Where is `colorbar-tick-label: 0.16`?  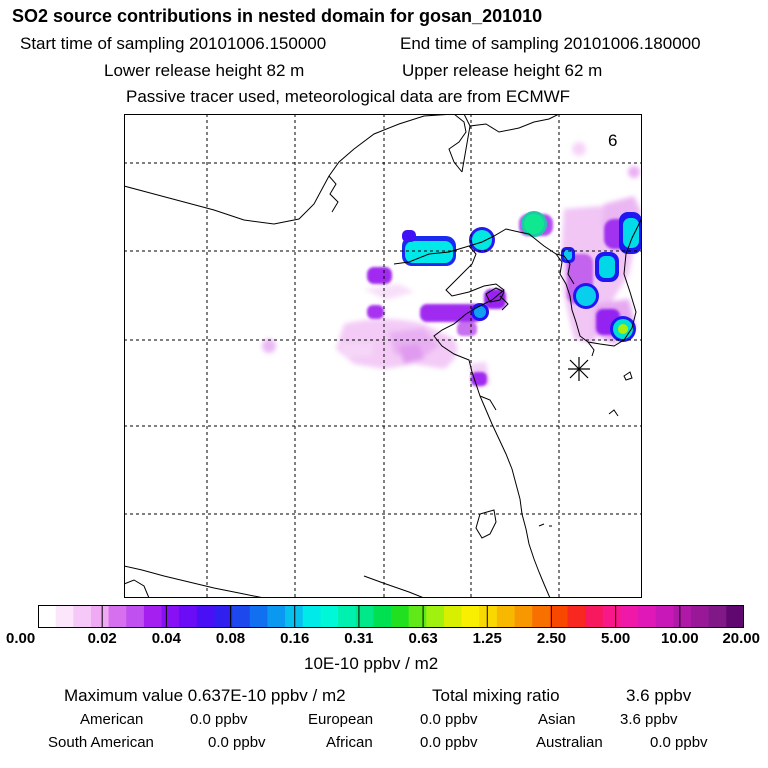 colorbar-tick-label: 0.16 is located at coordinates (295, 638).